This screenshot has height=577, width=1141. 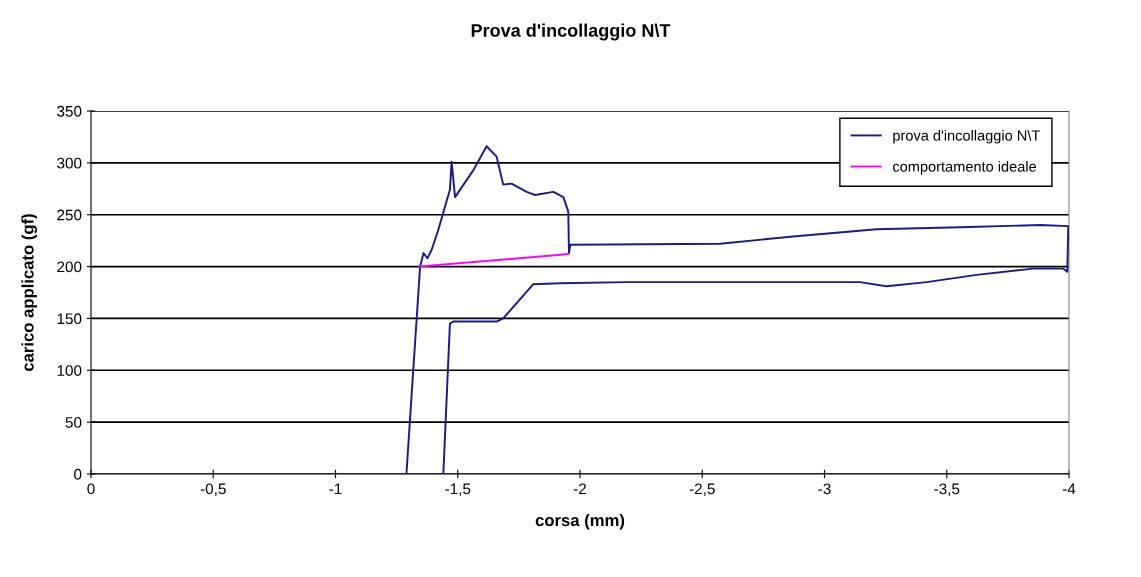 I want to click on x-tick-label: -0,5, so click(x=213, y=490).